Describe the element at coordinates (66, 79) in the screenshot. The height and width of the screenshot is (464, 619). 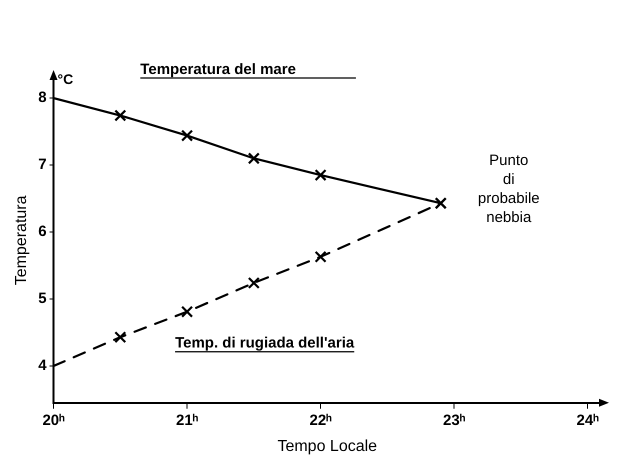
I see `annotation: °C` at that location.